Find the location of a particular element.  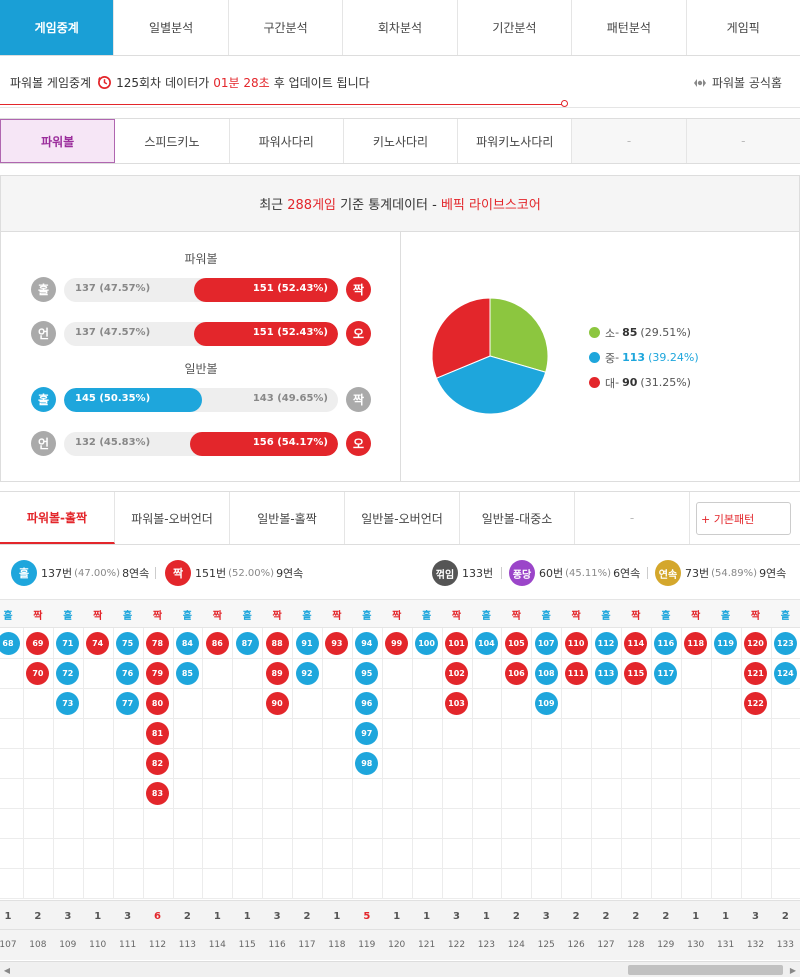

official-link-label: 파워볼 공식홈 is located at coordinates (746, 83).